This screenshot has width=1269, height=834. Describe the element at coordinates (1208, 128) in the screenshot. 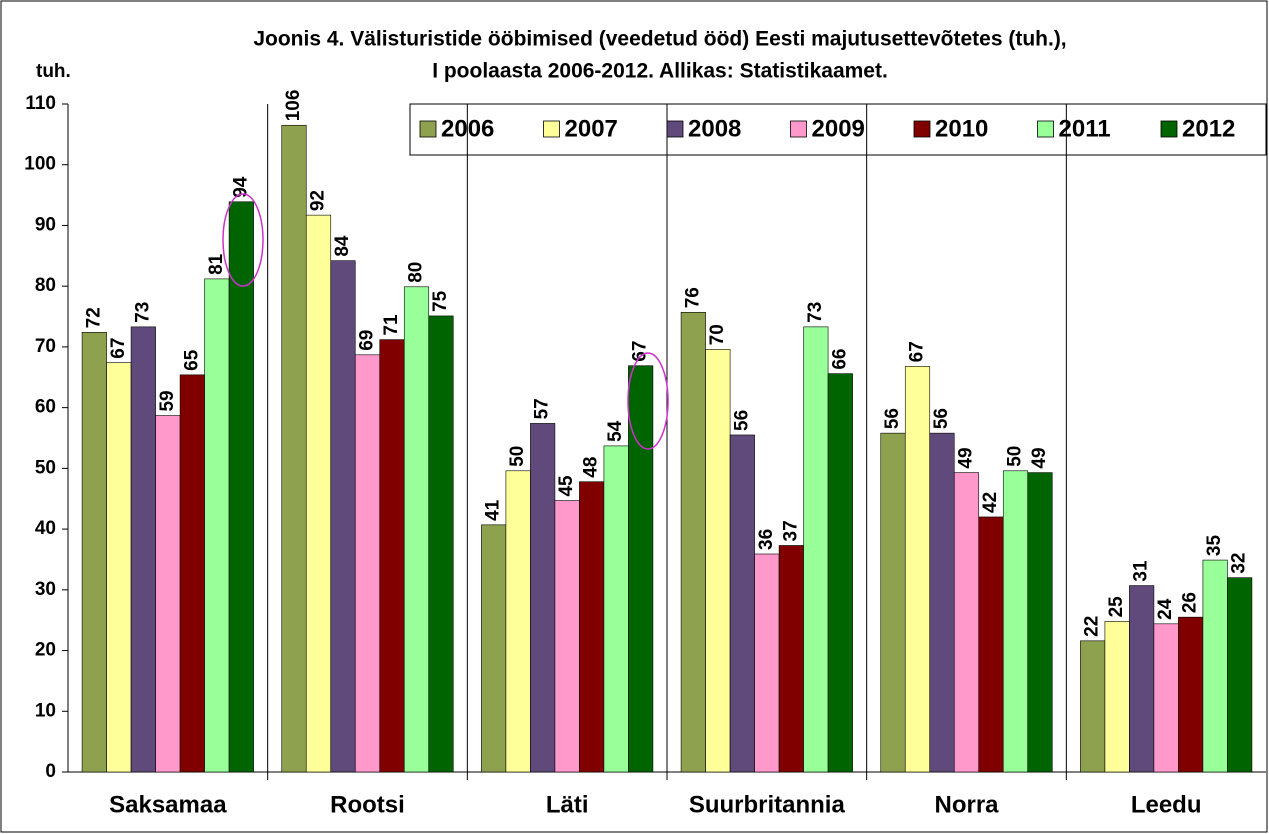

I see `legend-label: 2012` at that location.